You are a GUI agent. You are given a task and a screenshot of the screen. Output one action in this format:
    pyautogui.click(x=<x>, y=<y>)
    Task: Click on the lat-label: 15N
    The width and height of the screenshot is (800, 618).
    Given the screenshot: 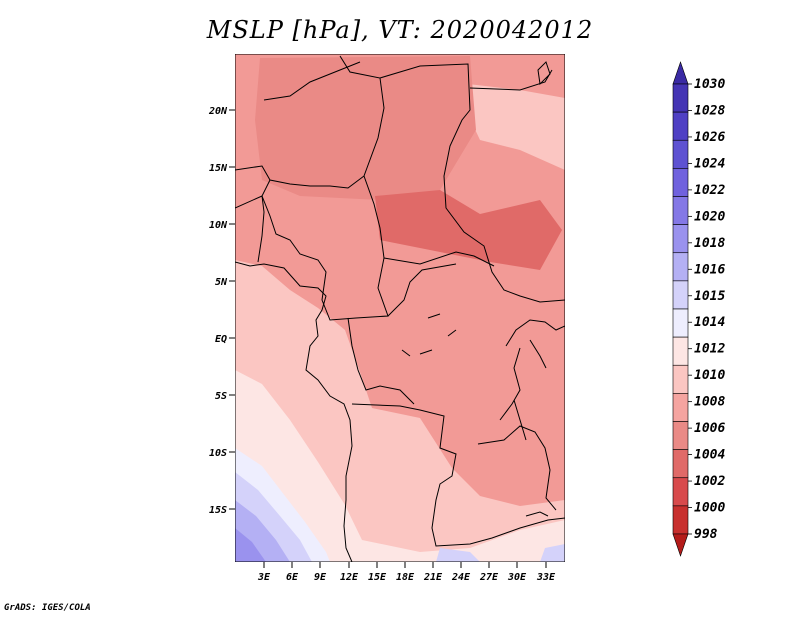 What is the action you would take?
    pyautogui.click(x=218, y=168)
    